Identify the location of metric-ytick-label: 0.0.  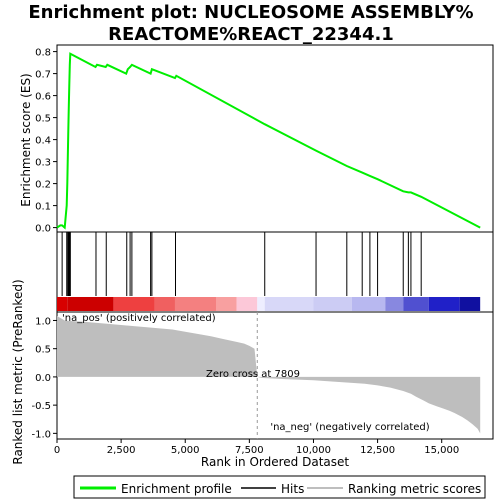
(43, 378).